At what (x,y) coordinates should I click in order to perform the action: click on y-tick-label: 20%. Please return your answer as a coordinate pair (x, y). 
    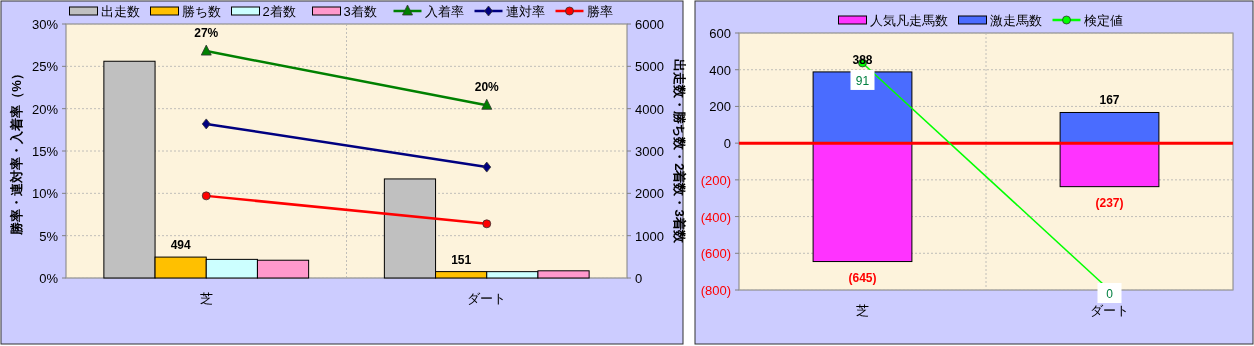
    Looking at the image, I should click on (45, 109).